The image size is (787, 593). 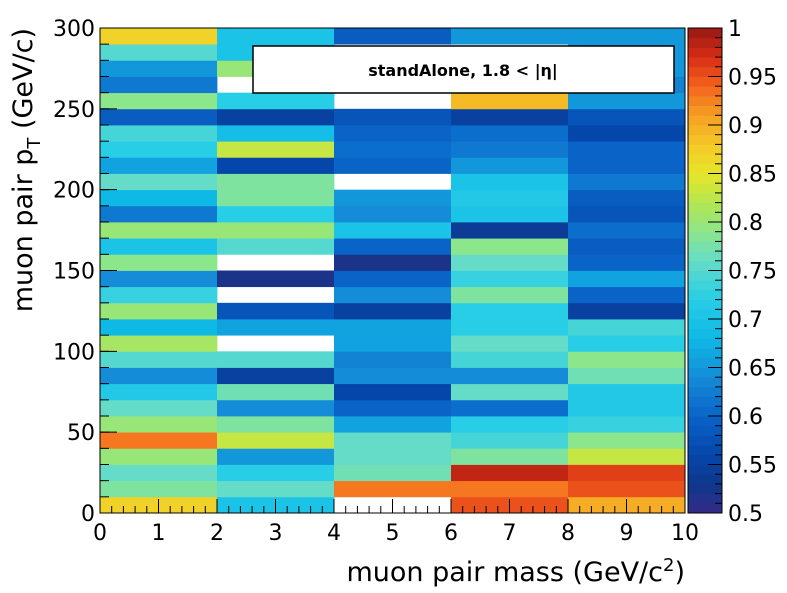 I want to click on y-tick-label: 150, so click(x=74, y=272).